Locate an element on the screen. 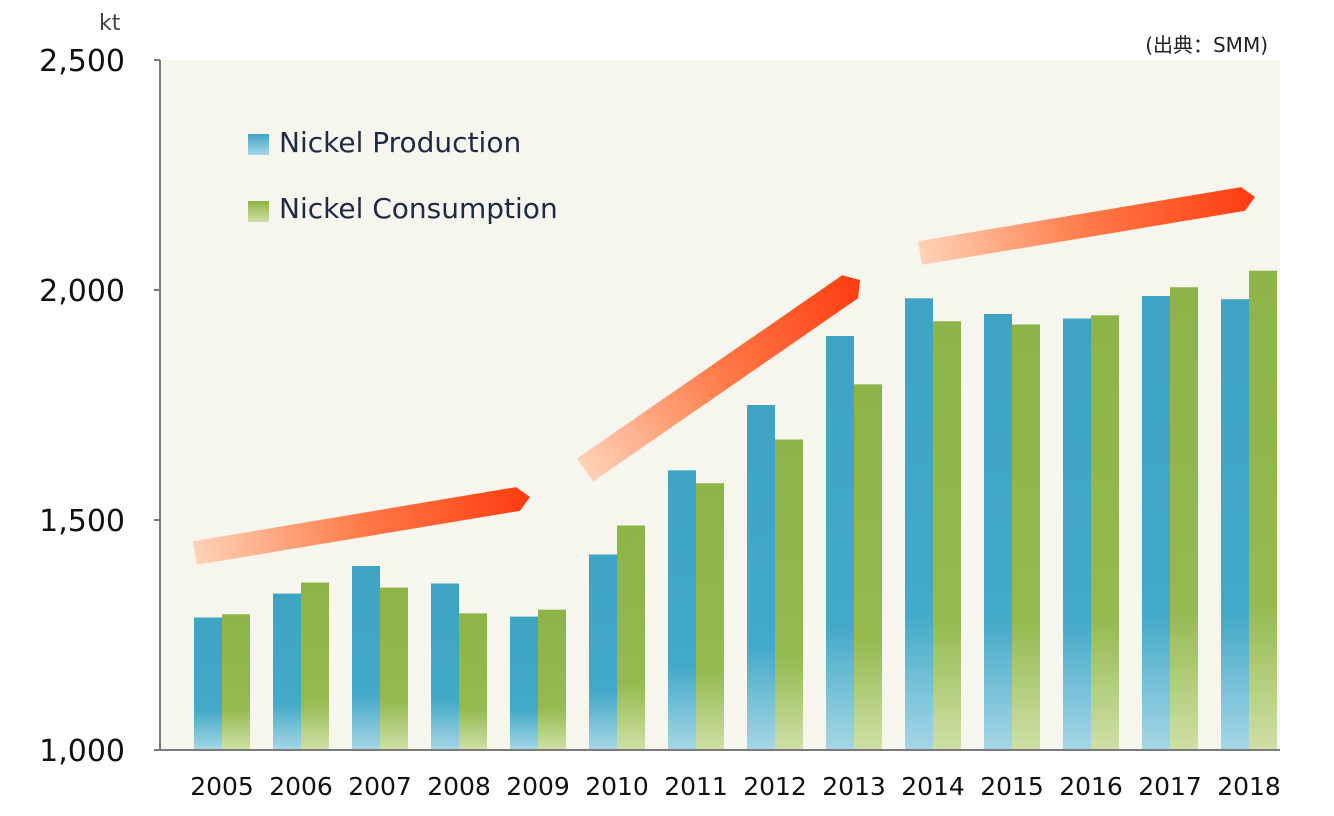  x-tick-label: 2008 is located at coordinates (459, 786).